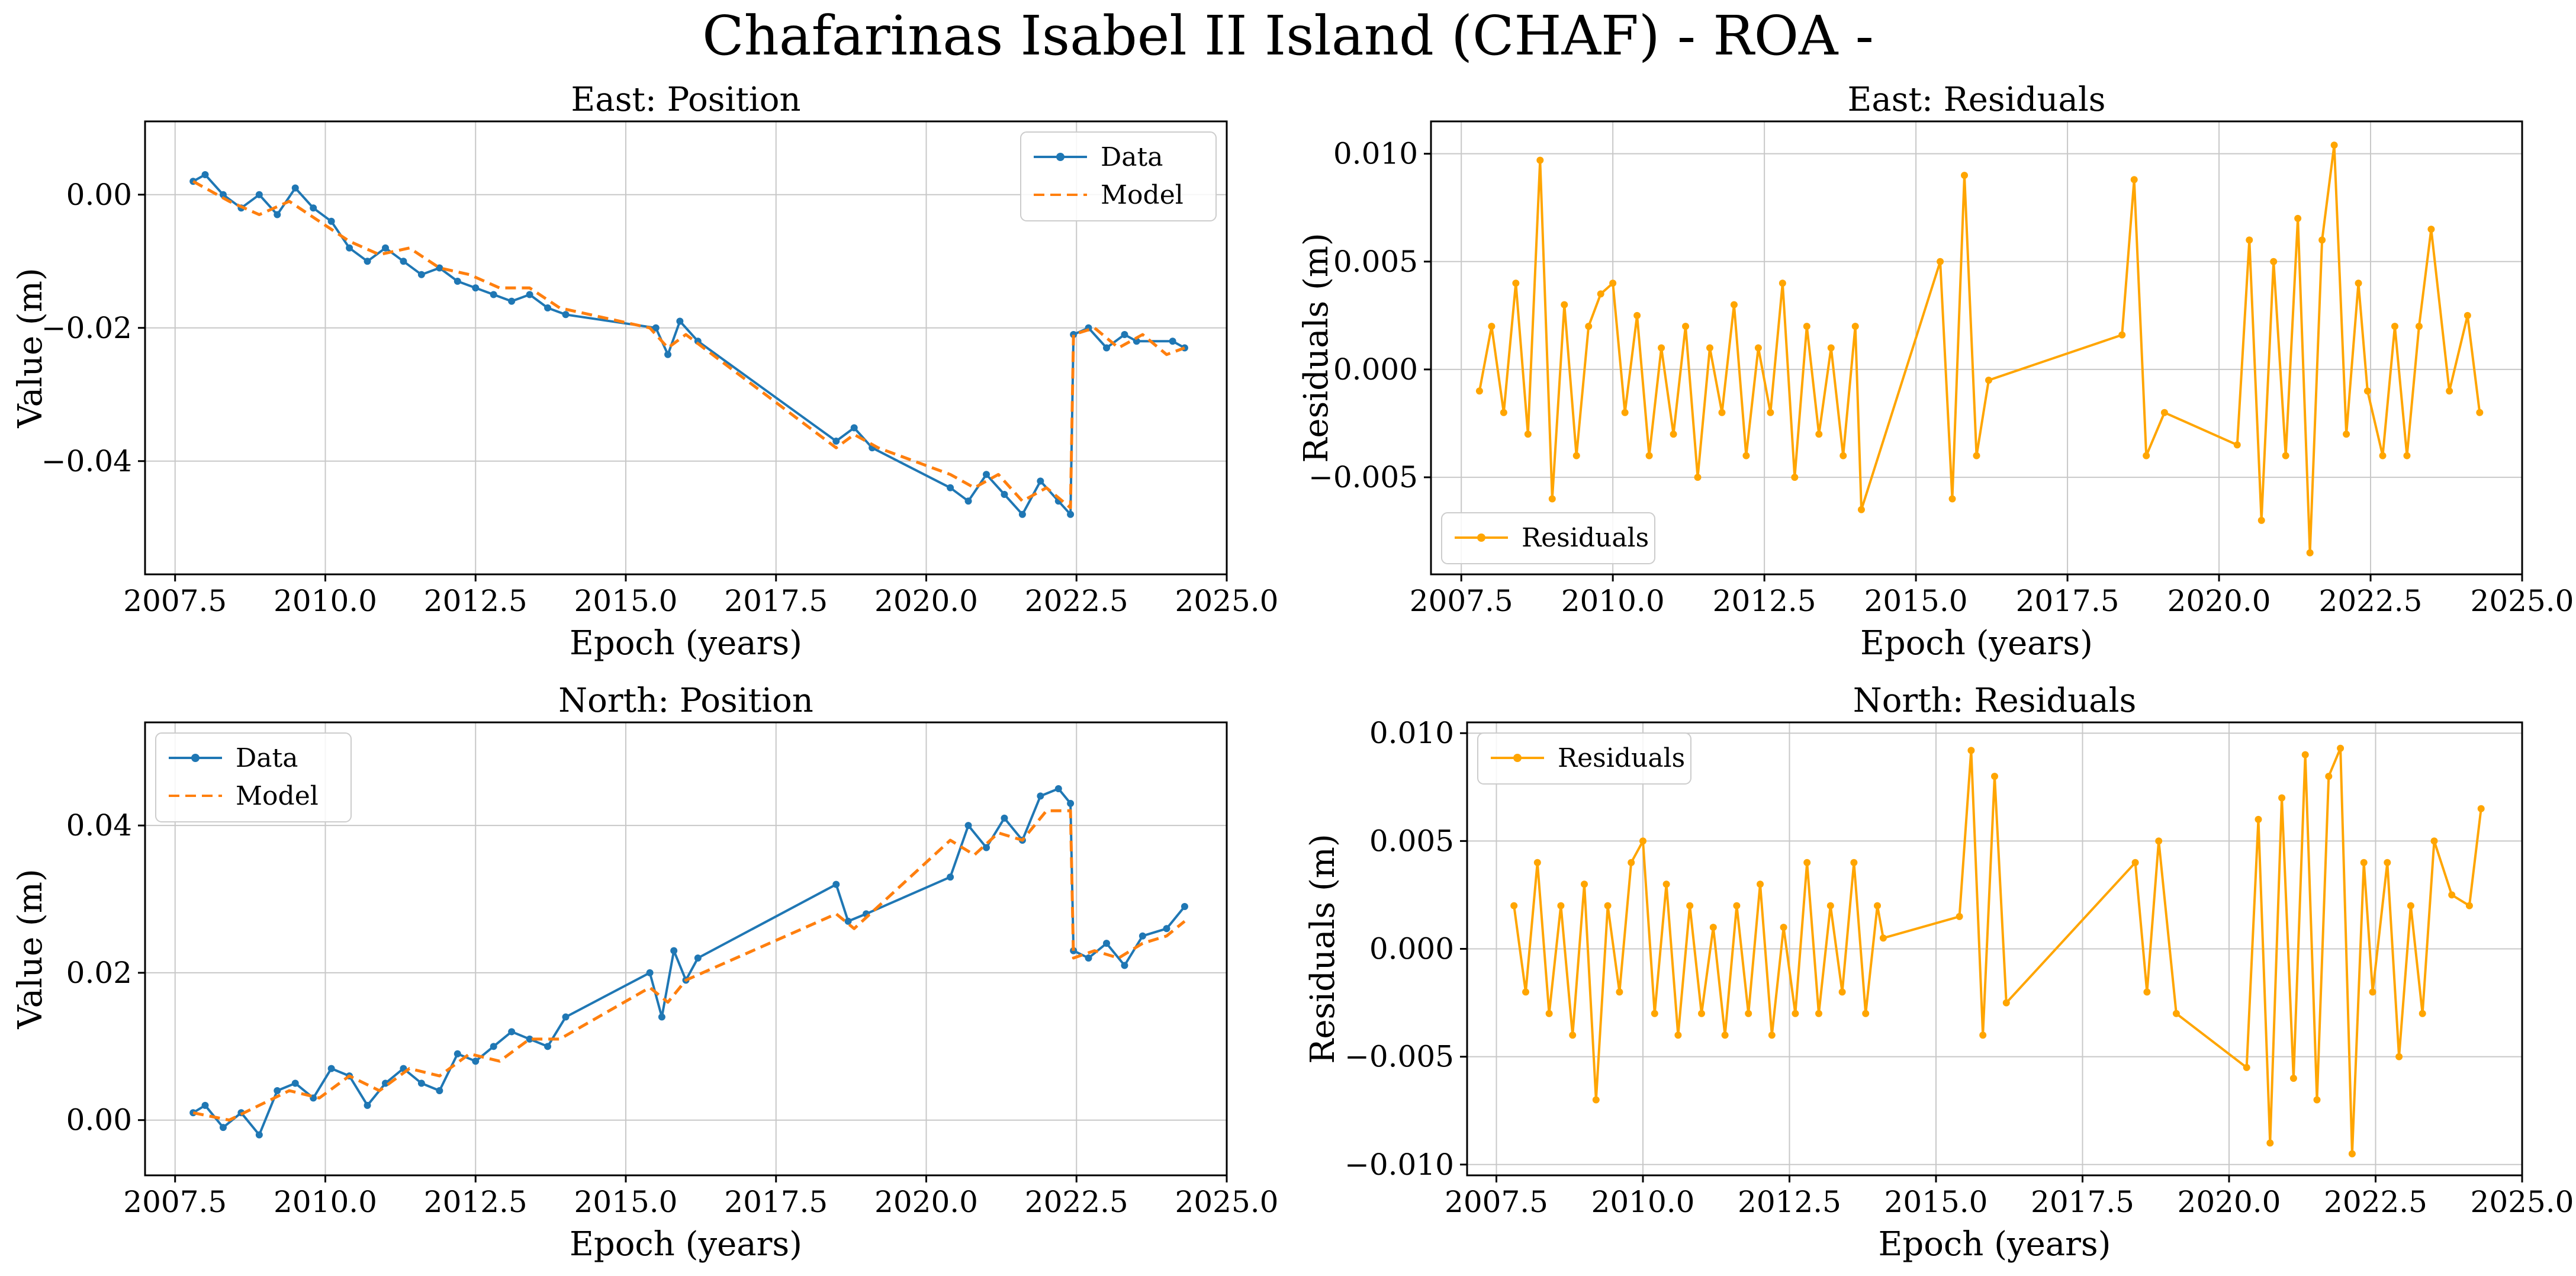 Image resolution: width=2576 pixels, height=1276 pixels. What do you see at coordinates (1584, 759) in the screenshot?
I see `legend-box` at bounding box center [1584, 759].